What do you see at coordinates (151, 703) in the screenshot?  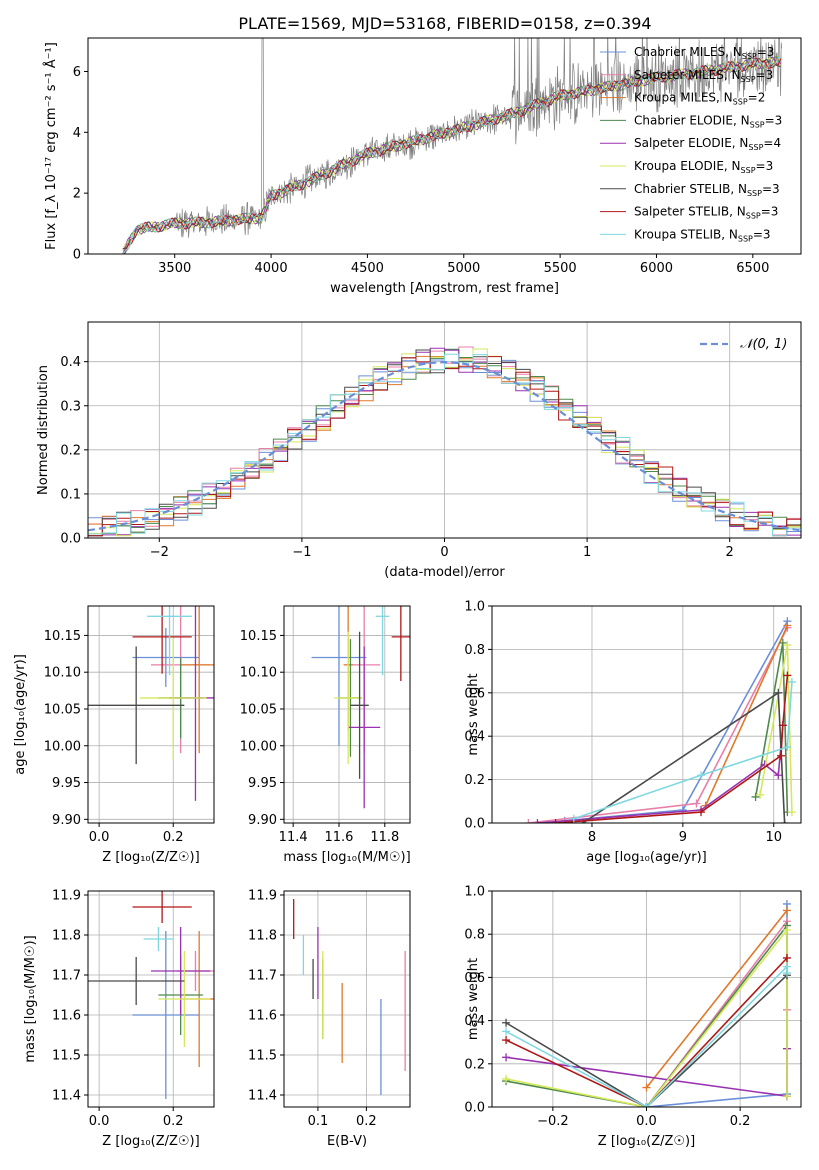 I see `age_vs_Z-markers` at bounding box center [151, 703].